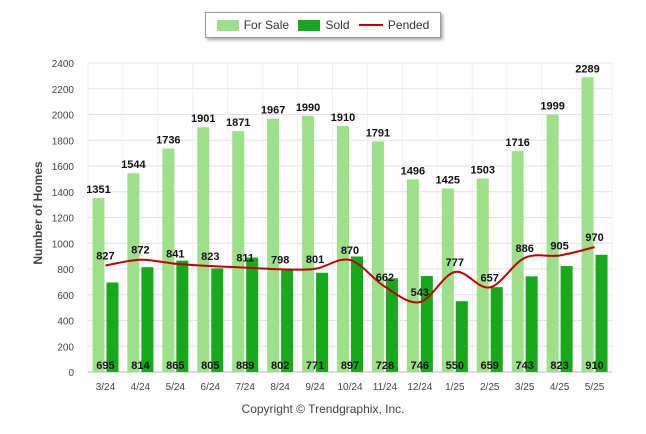  What do you see at coordinates (266, 25) in the screenshot?
I see `legend-label-for-sale: For Sale` at bounding box center [266, 25].